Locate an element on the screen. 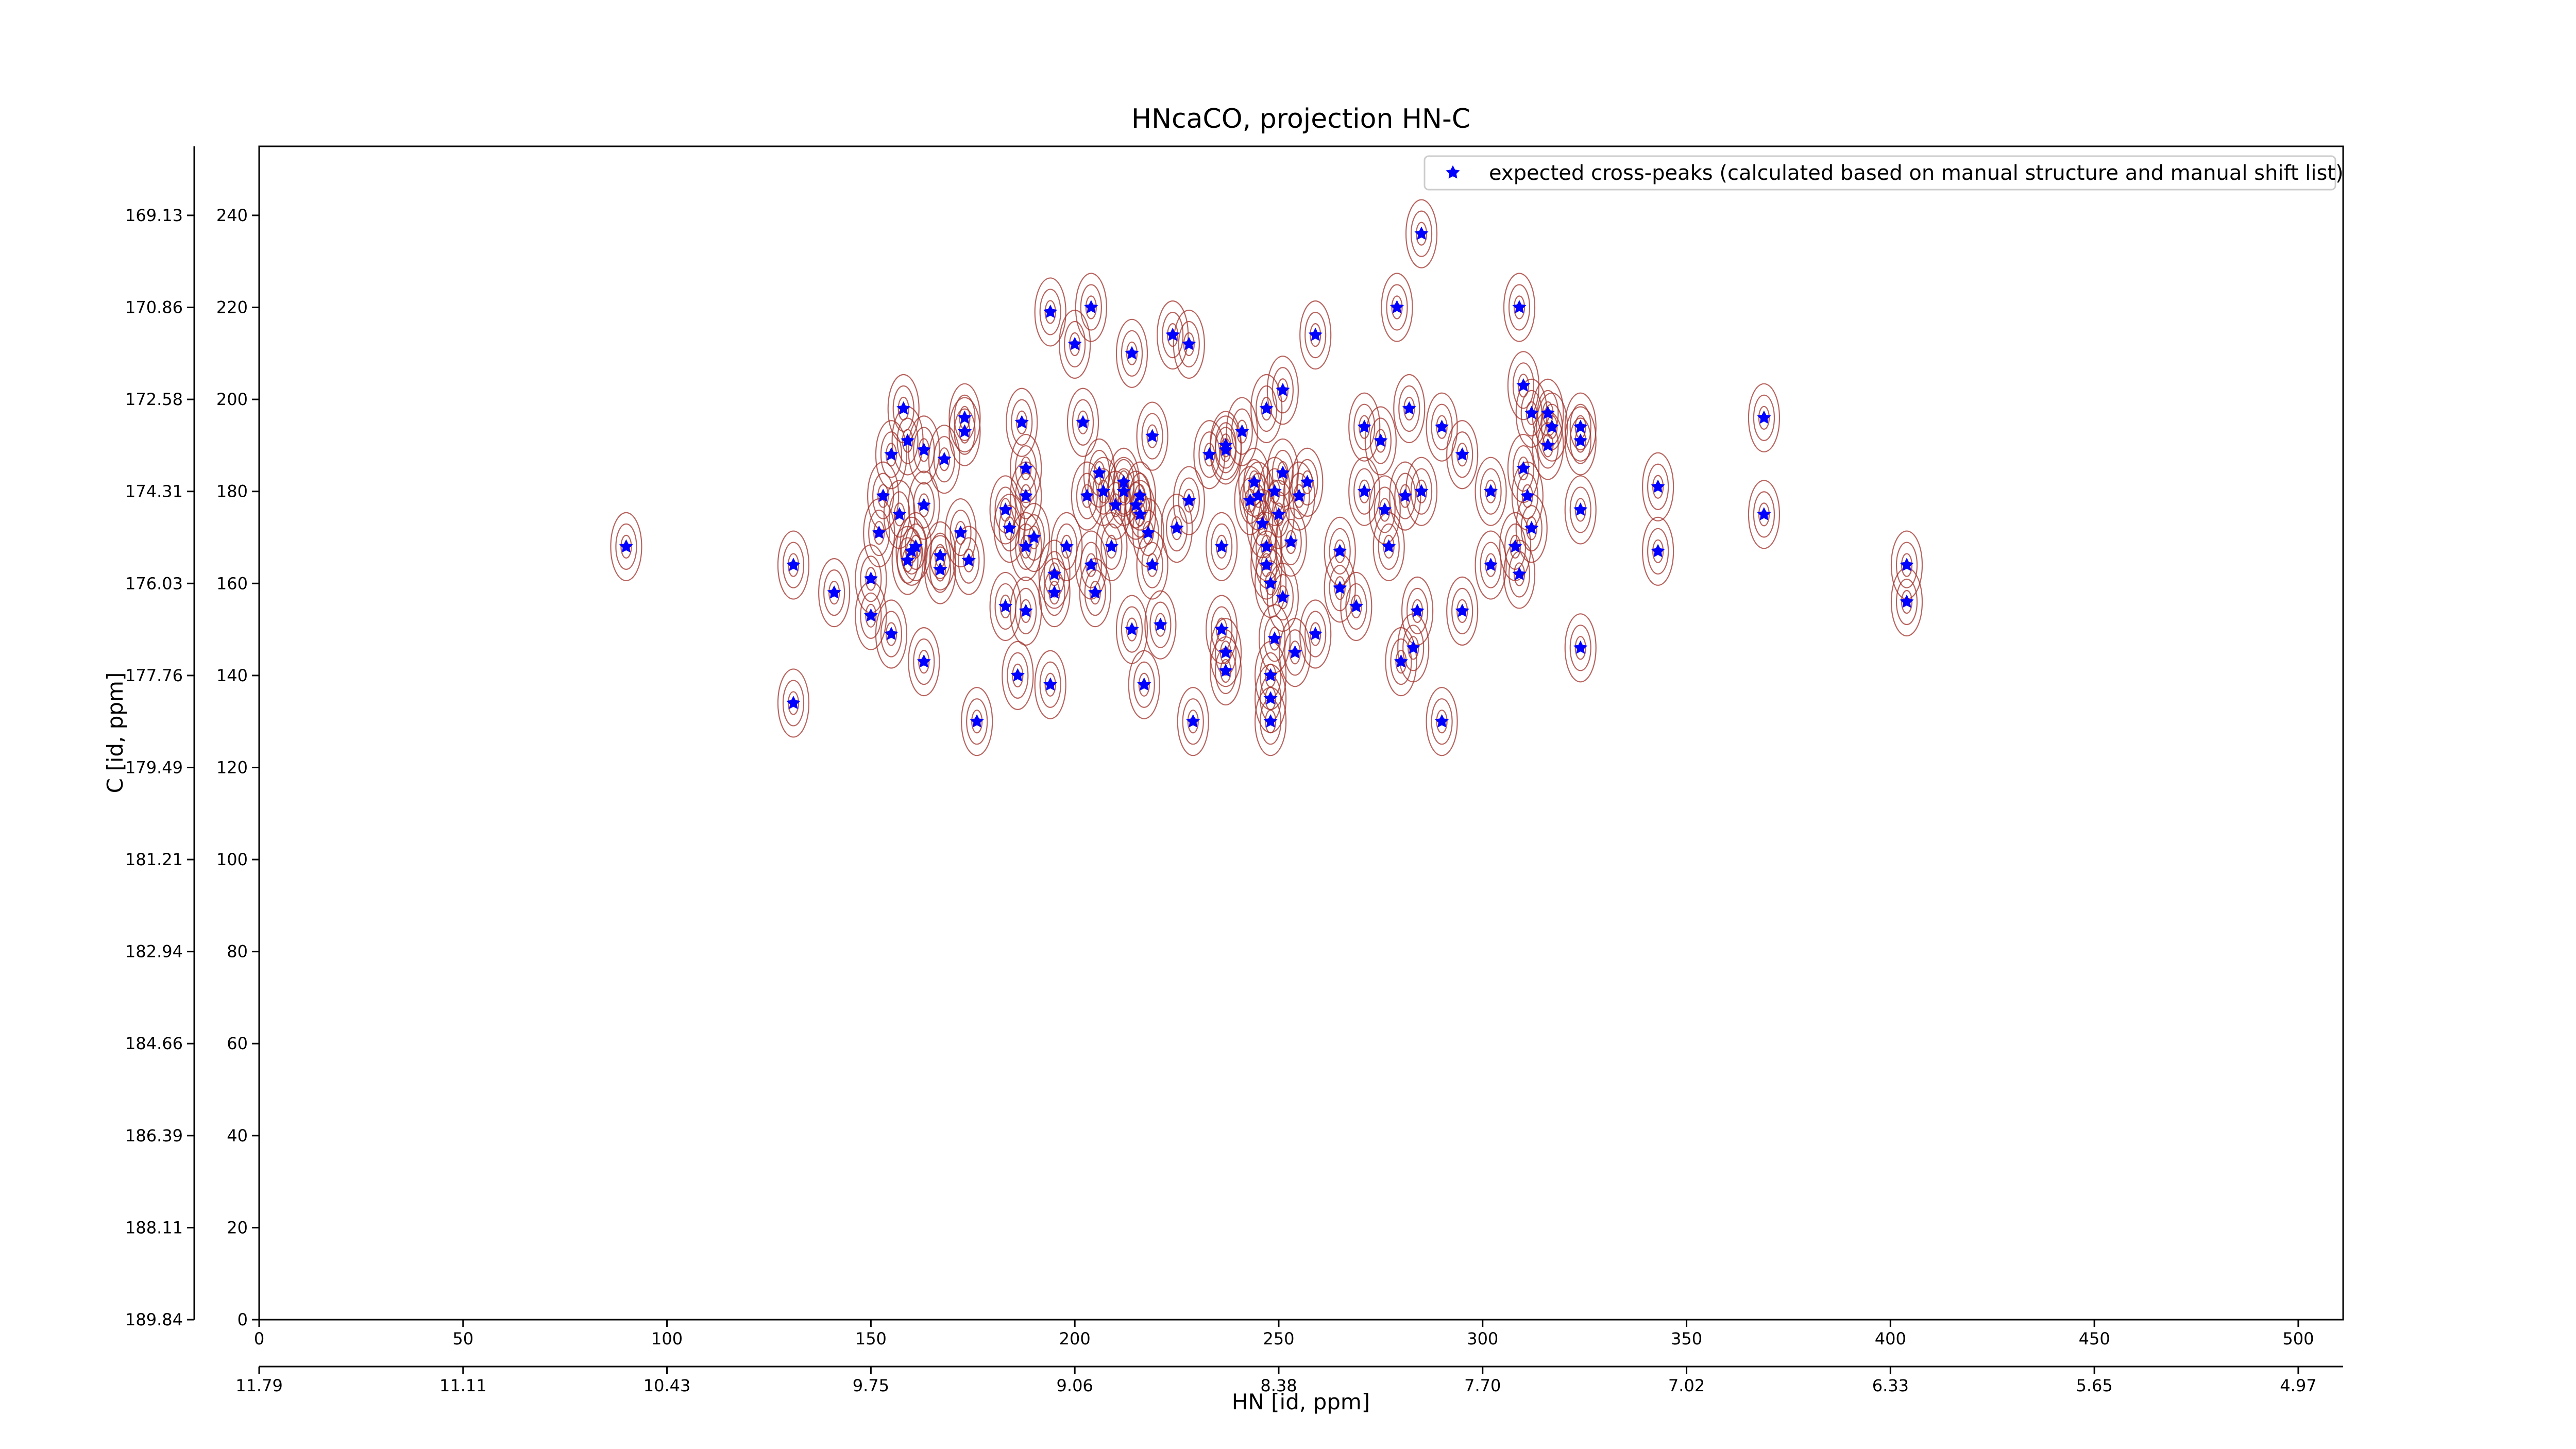  y2-tick-label: 172.58 is located at coordinates (154, 399).